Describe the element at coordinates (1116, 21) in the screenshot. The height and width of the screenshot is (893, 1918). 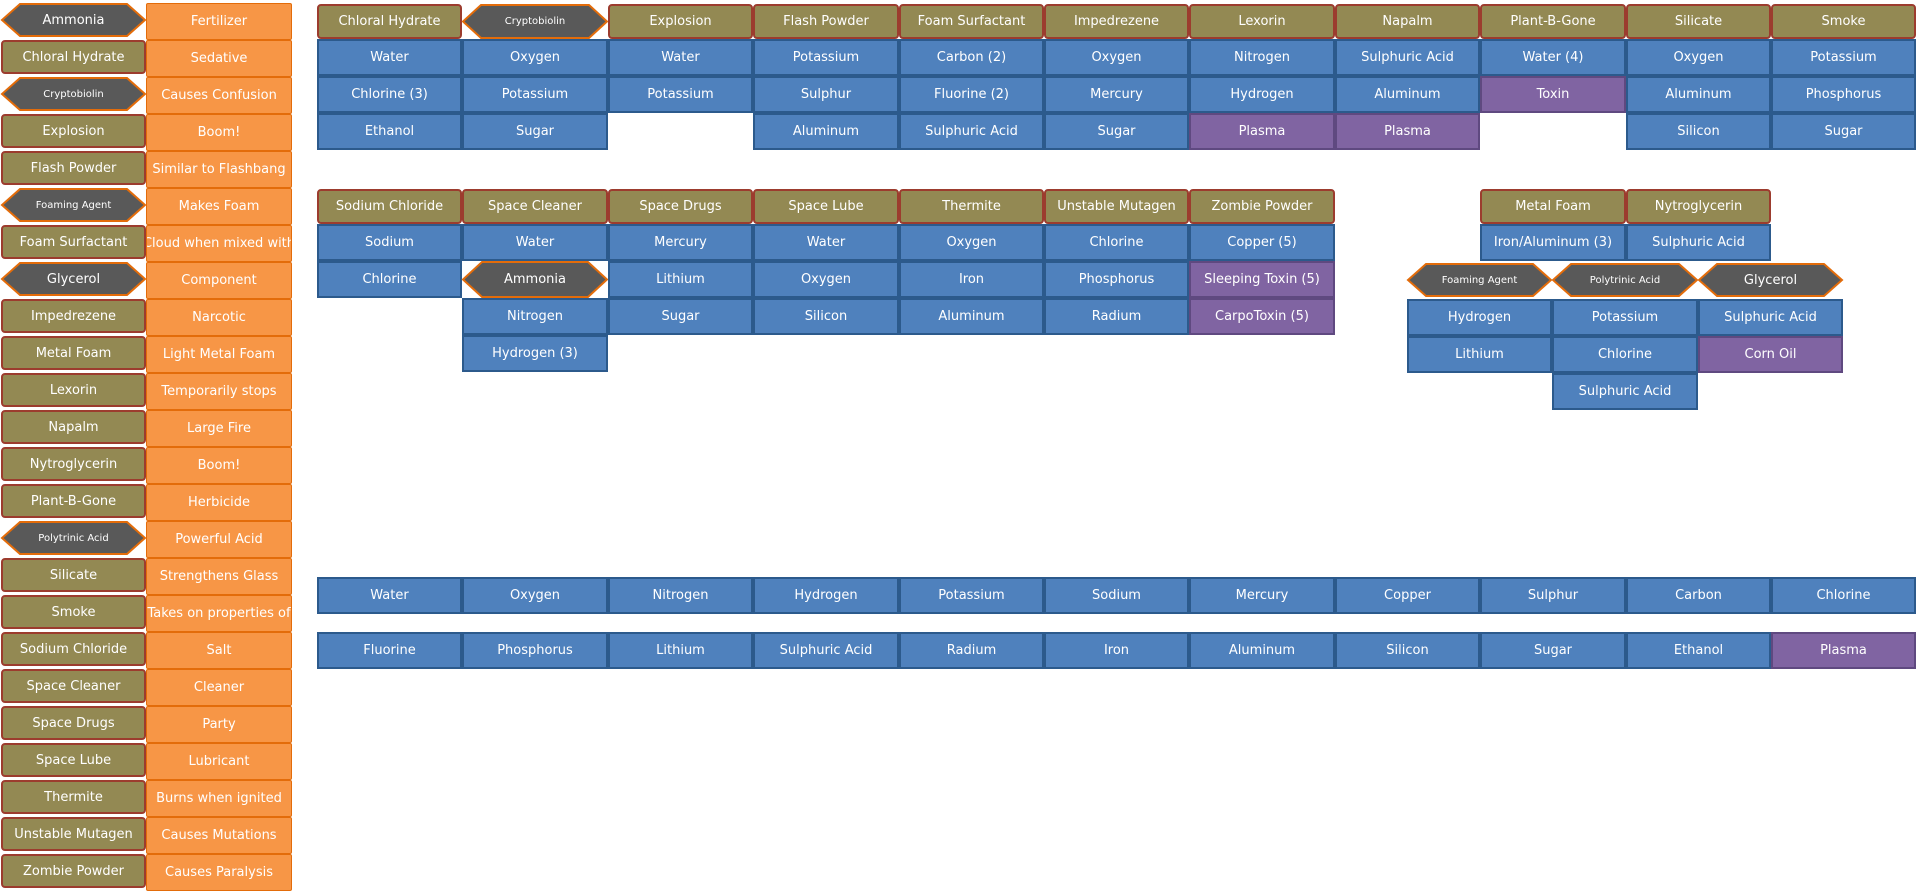
I see `product-impedrezene: Impedrezene` at that location.